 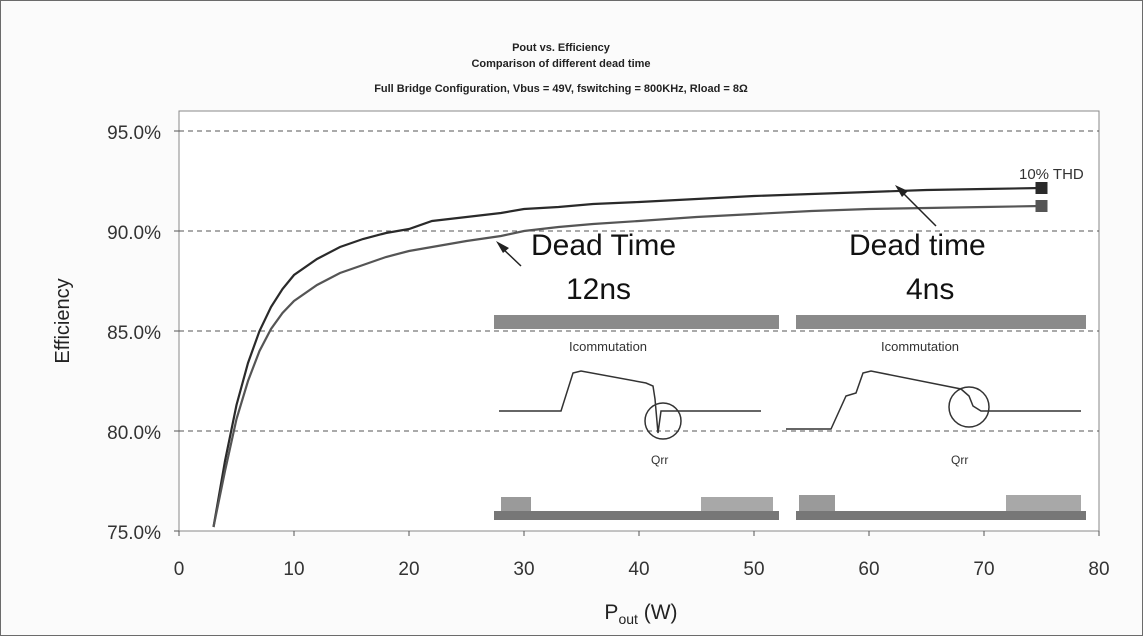 I want to click on icommutation-label-left: Icommutation, so click(x=608, y=346).